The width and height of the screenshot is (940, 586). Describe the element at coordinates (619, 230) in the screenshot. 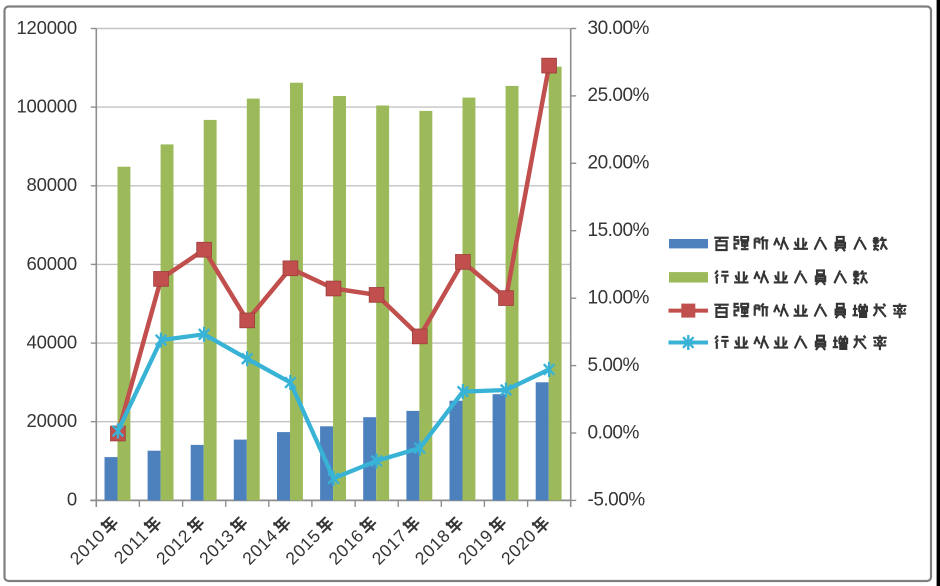

I see `svg-text: 15.00%` at that location.